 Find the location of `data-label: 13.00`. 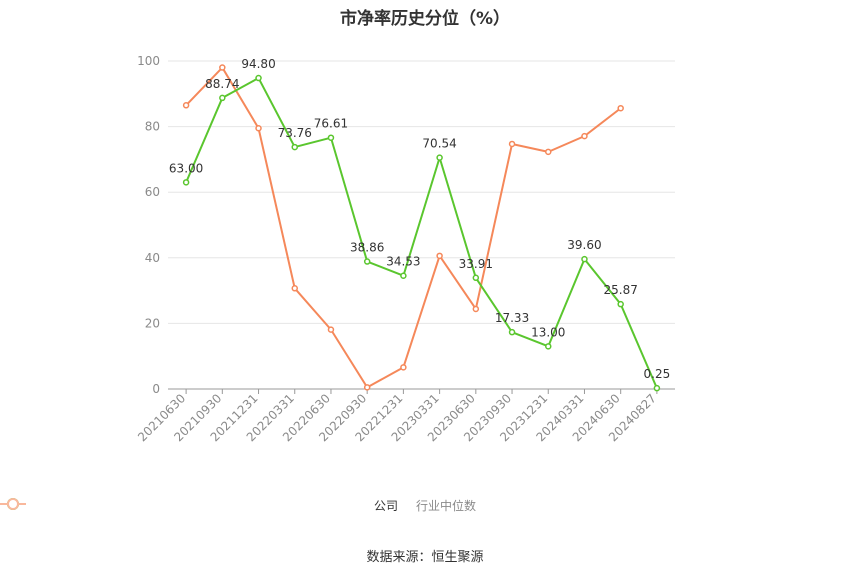

data-label: 13.00 is located at coordinates (548, 332).